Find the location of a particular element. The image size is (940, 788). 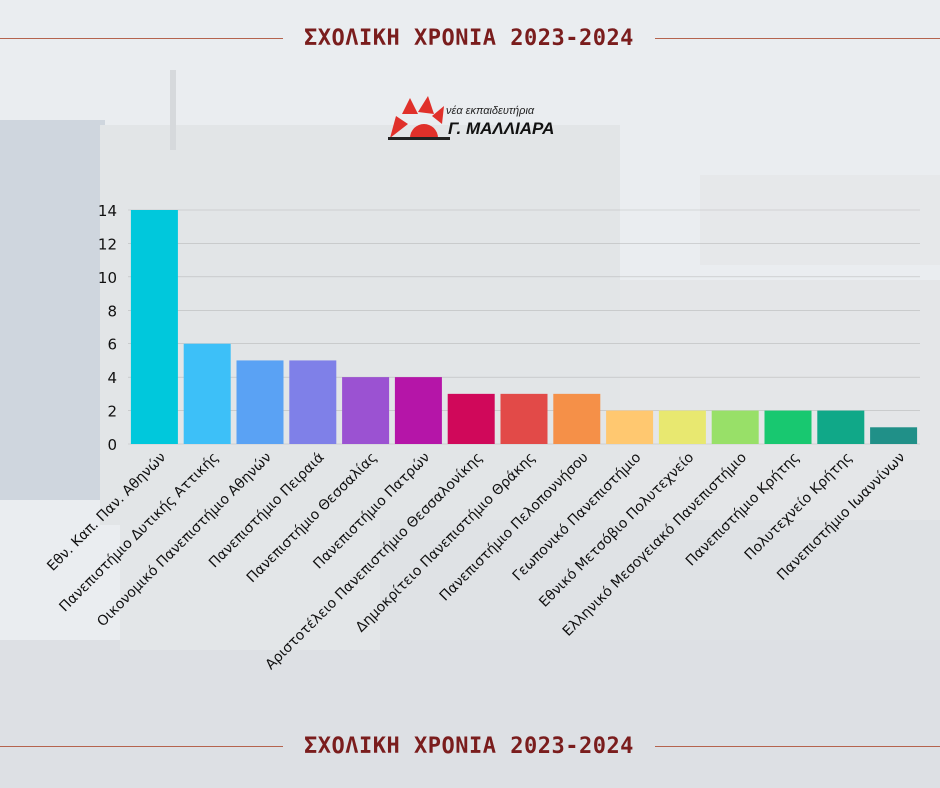

y-tick-label: 12 is located at coordinates (107, 244).